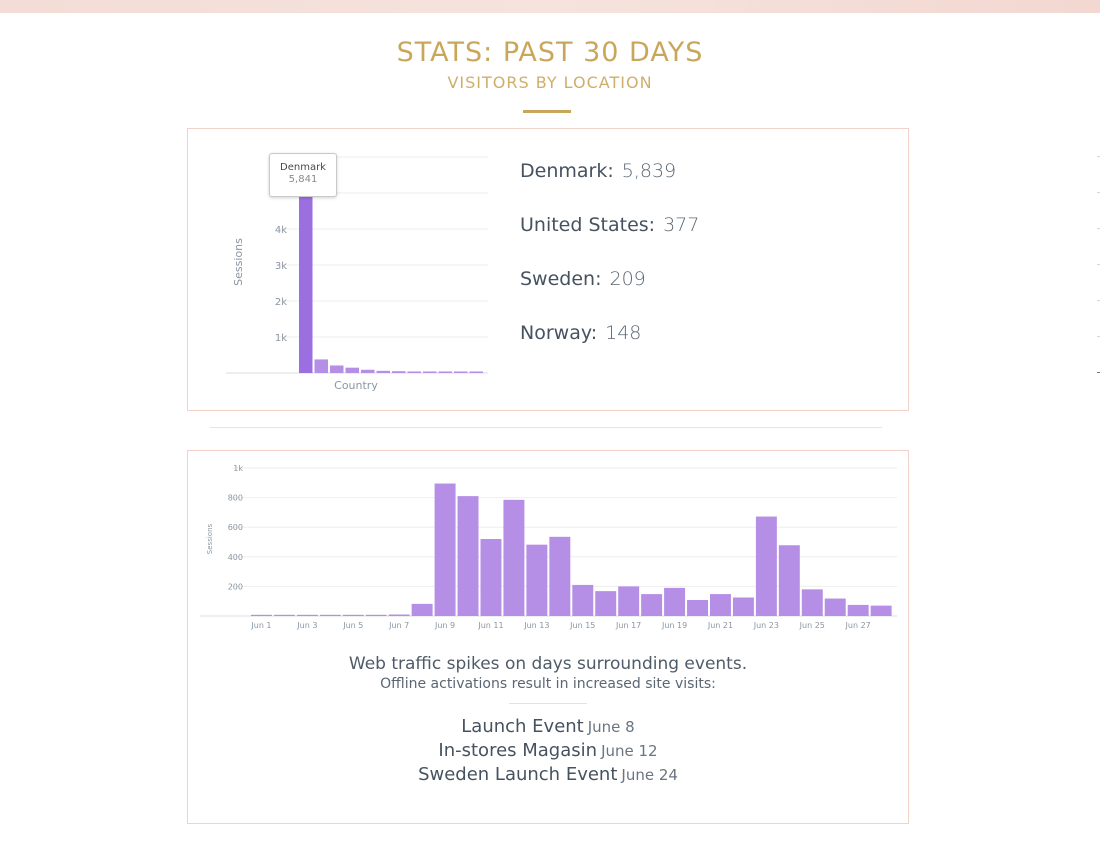 The image size is (1100, 850). Describe the element at coordinates (518, 750) in the screenshot. I see `event-name: In-stores Magasin` at that location.